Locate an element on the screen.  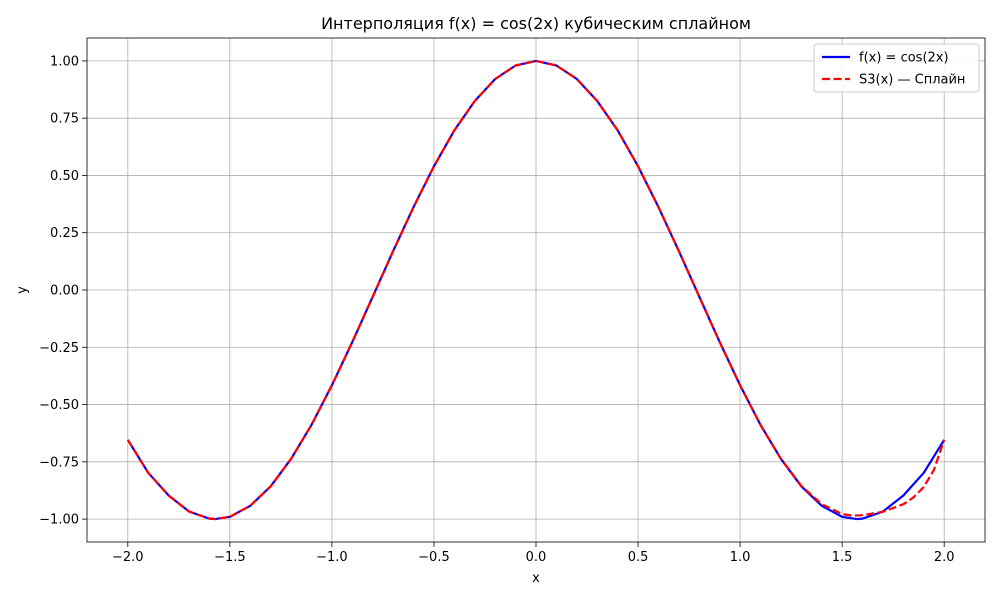
legend: f(x) = cos(2x) S3(x) — Сплайн is located at coordinates (896, 68).